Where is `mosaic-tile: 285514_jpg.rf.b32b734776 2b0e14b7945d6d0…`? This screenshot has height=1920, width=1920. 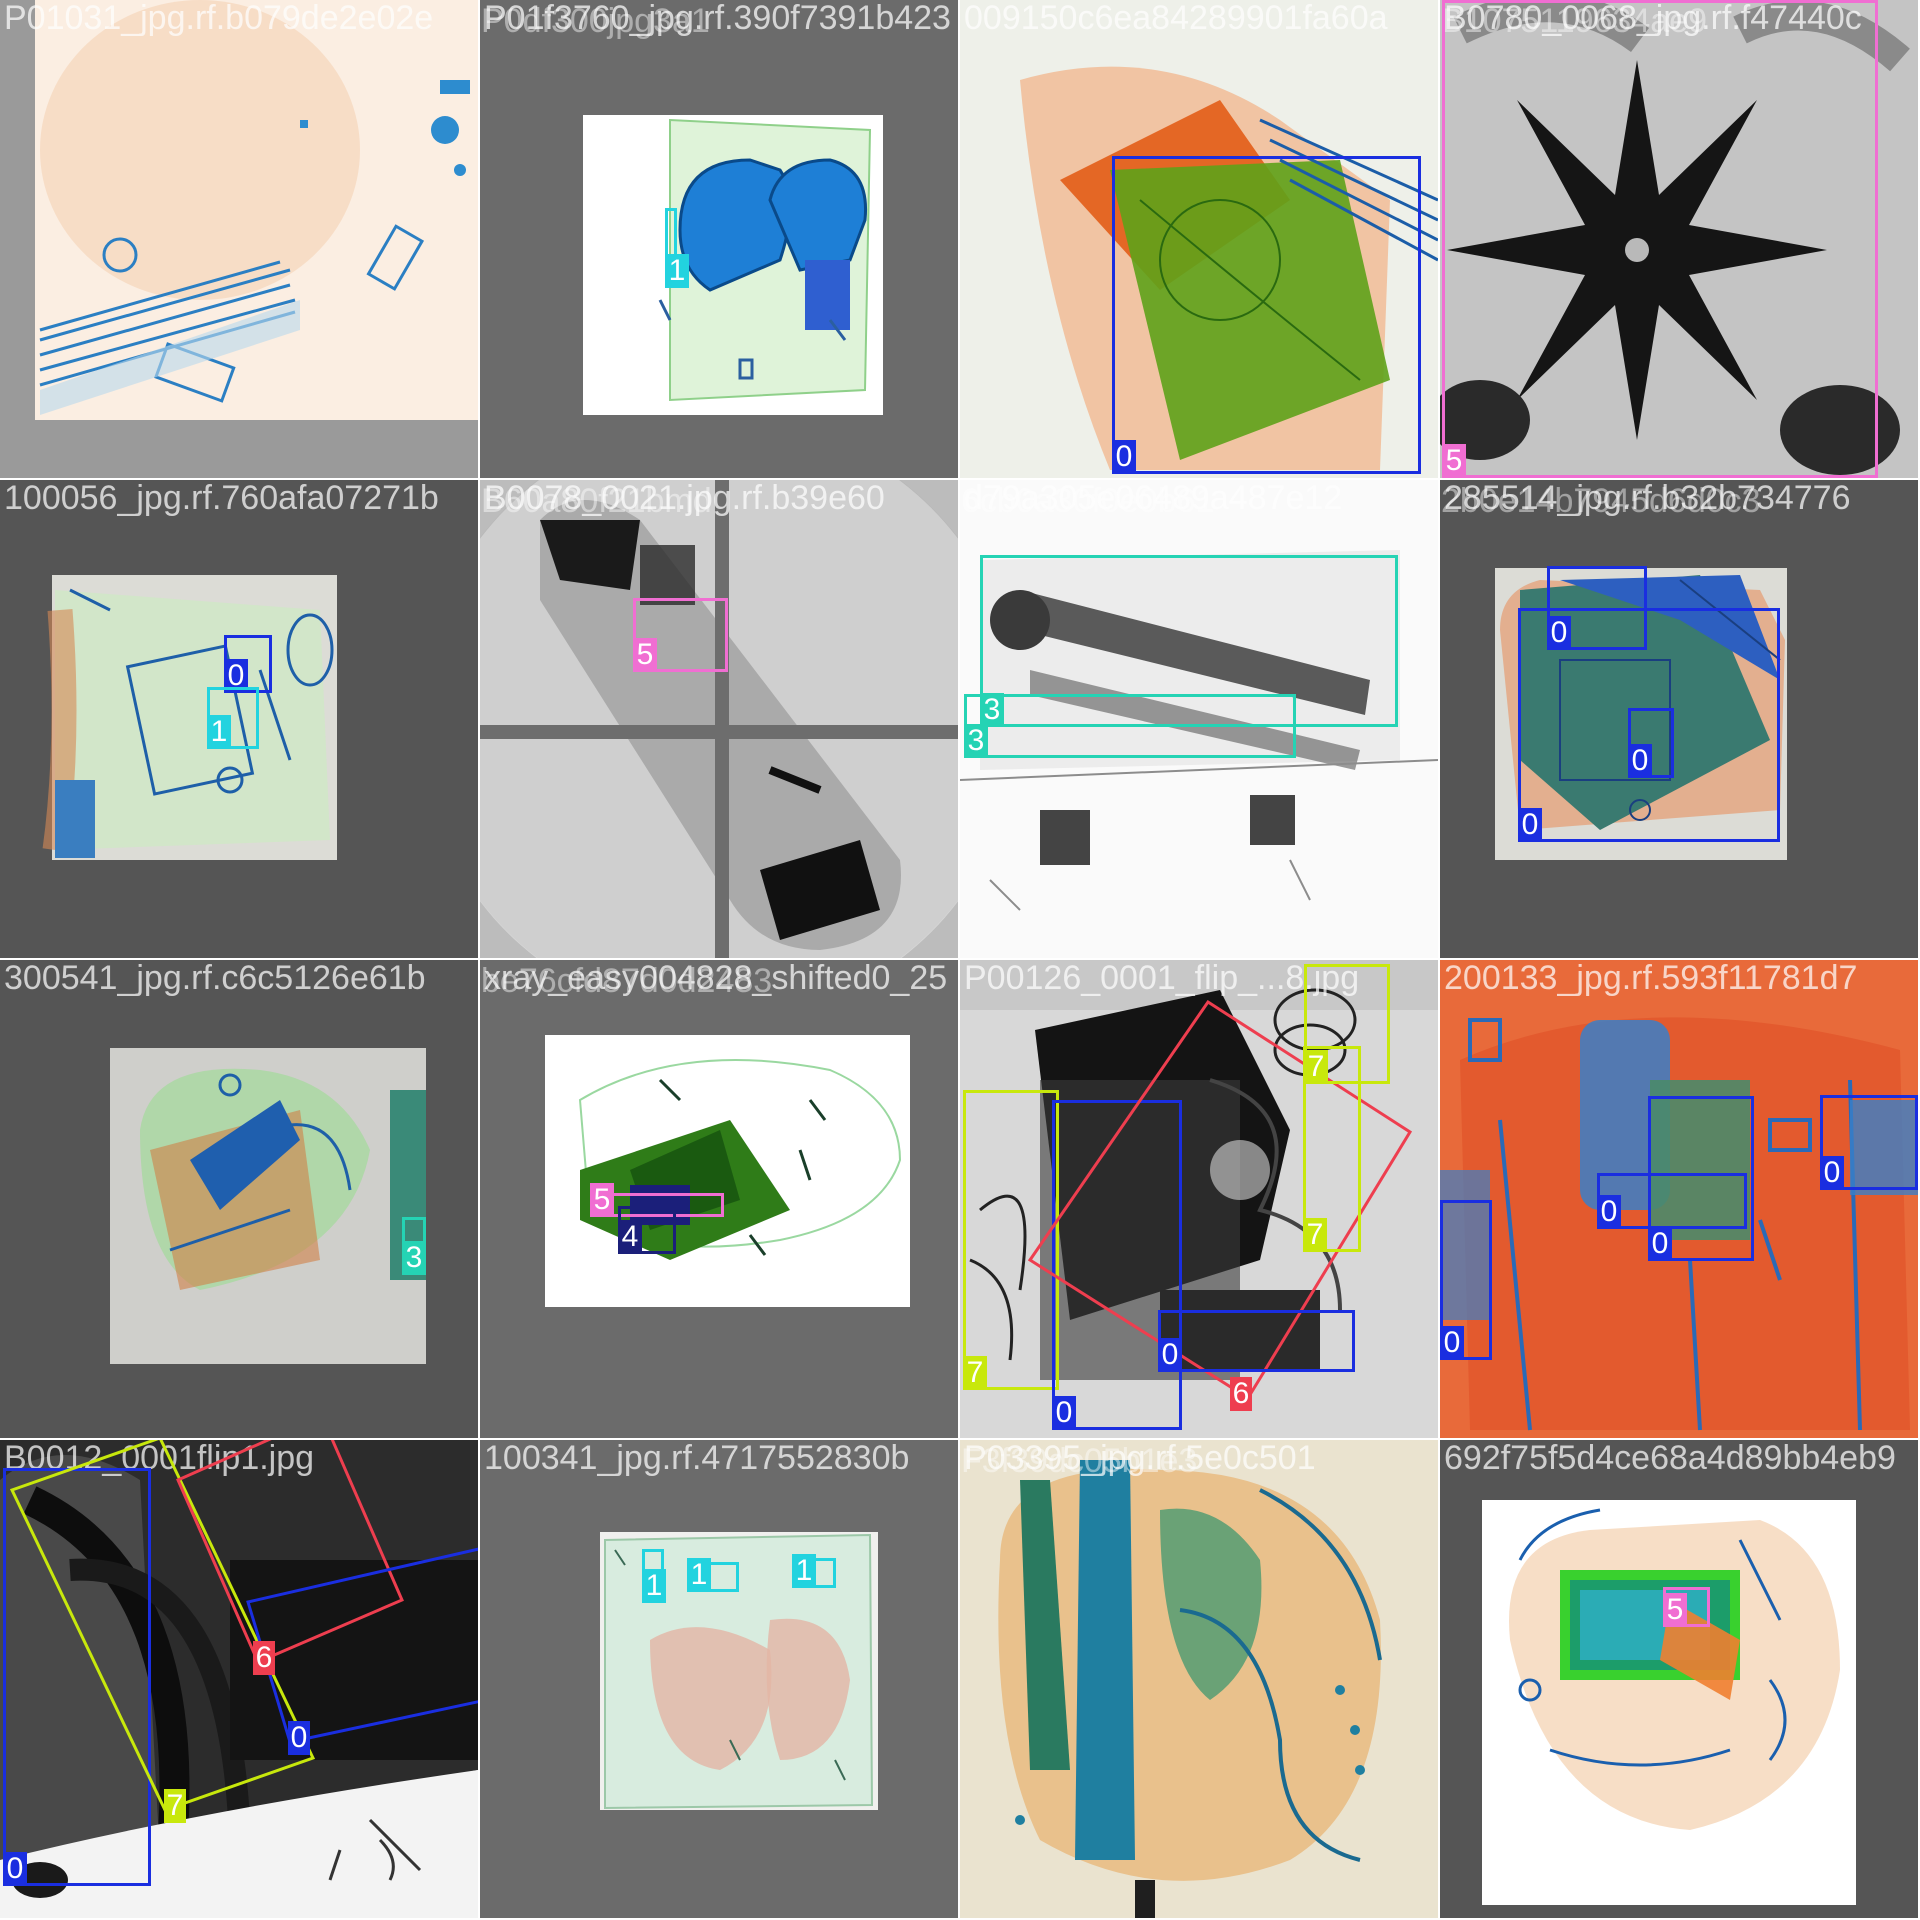 mosaic-tile: 285514_jpg.rf.b32b734776 2b0e14b7945d6d0… is located at coordinates (1679, 719).